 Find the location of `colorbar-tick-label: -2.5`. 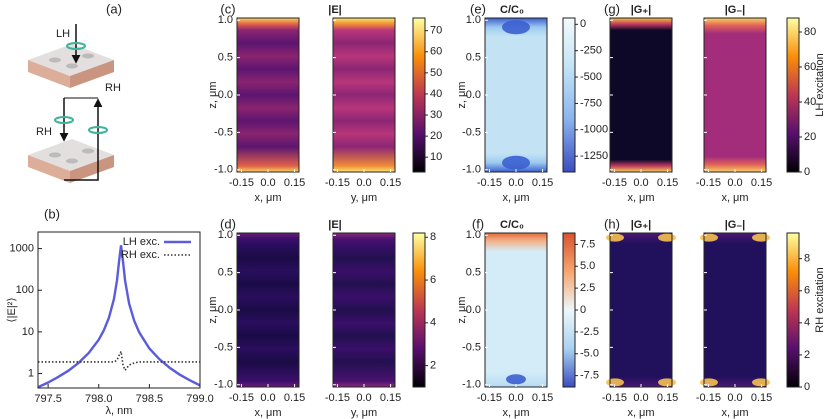

colorbar-tick-label: -2.5 is located at coordinates (589, 332).